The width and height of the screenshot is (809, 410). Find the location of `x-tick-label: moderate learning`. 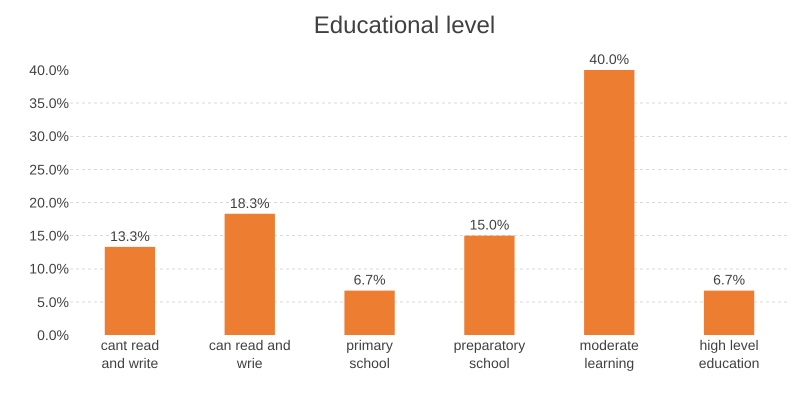

x-tick-label: moderate learning is located at coordinates (610, 354).